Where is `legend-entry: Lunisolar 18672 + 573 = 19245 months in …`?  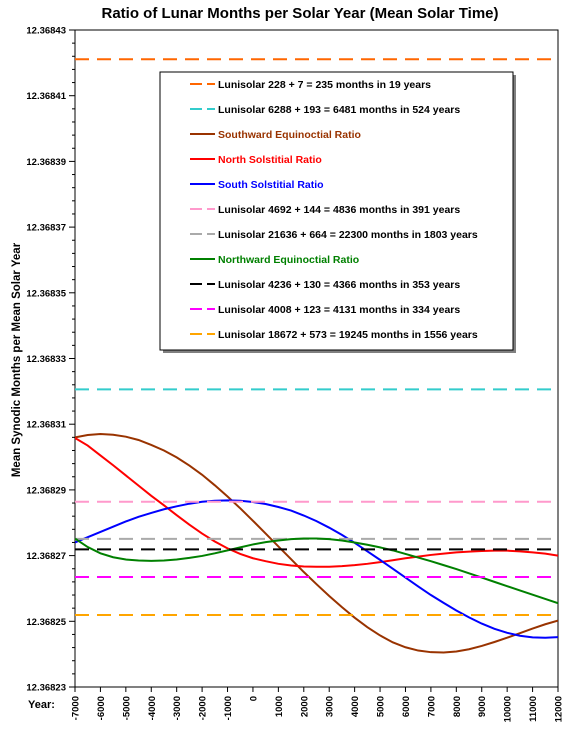 legend-entry: Lunisolar 18672 + 573 = 19245 months in … is located at coordinates (334, 335).